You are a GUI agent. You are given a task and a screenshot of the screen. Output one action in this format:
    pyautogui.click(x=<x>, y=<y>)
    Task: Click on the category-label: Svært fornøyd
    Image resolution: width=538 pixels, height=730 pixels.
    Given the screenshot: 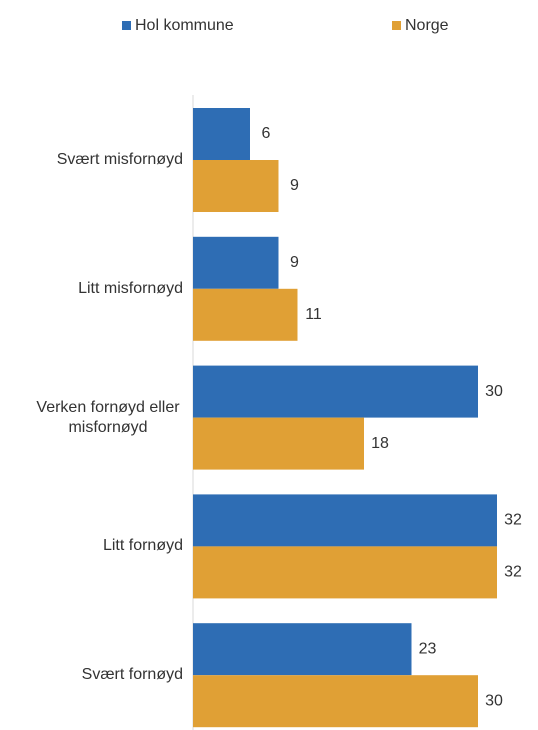 What is the action you would take?
    pyautogui.click(x=132, y=675)
    